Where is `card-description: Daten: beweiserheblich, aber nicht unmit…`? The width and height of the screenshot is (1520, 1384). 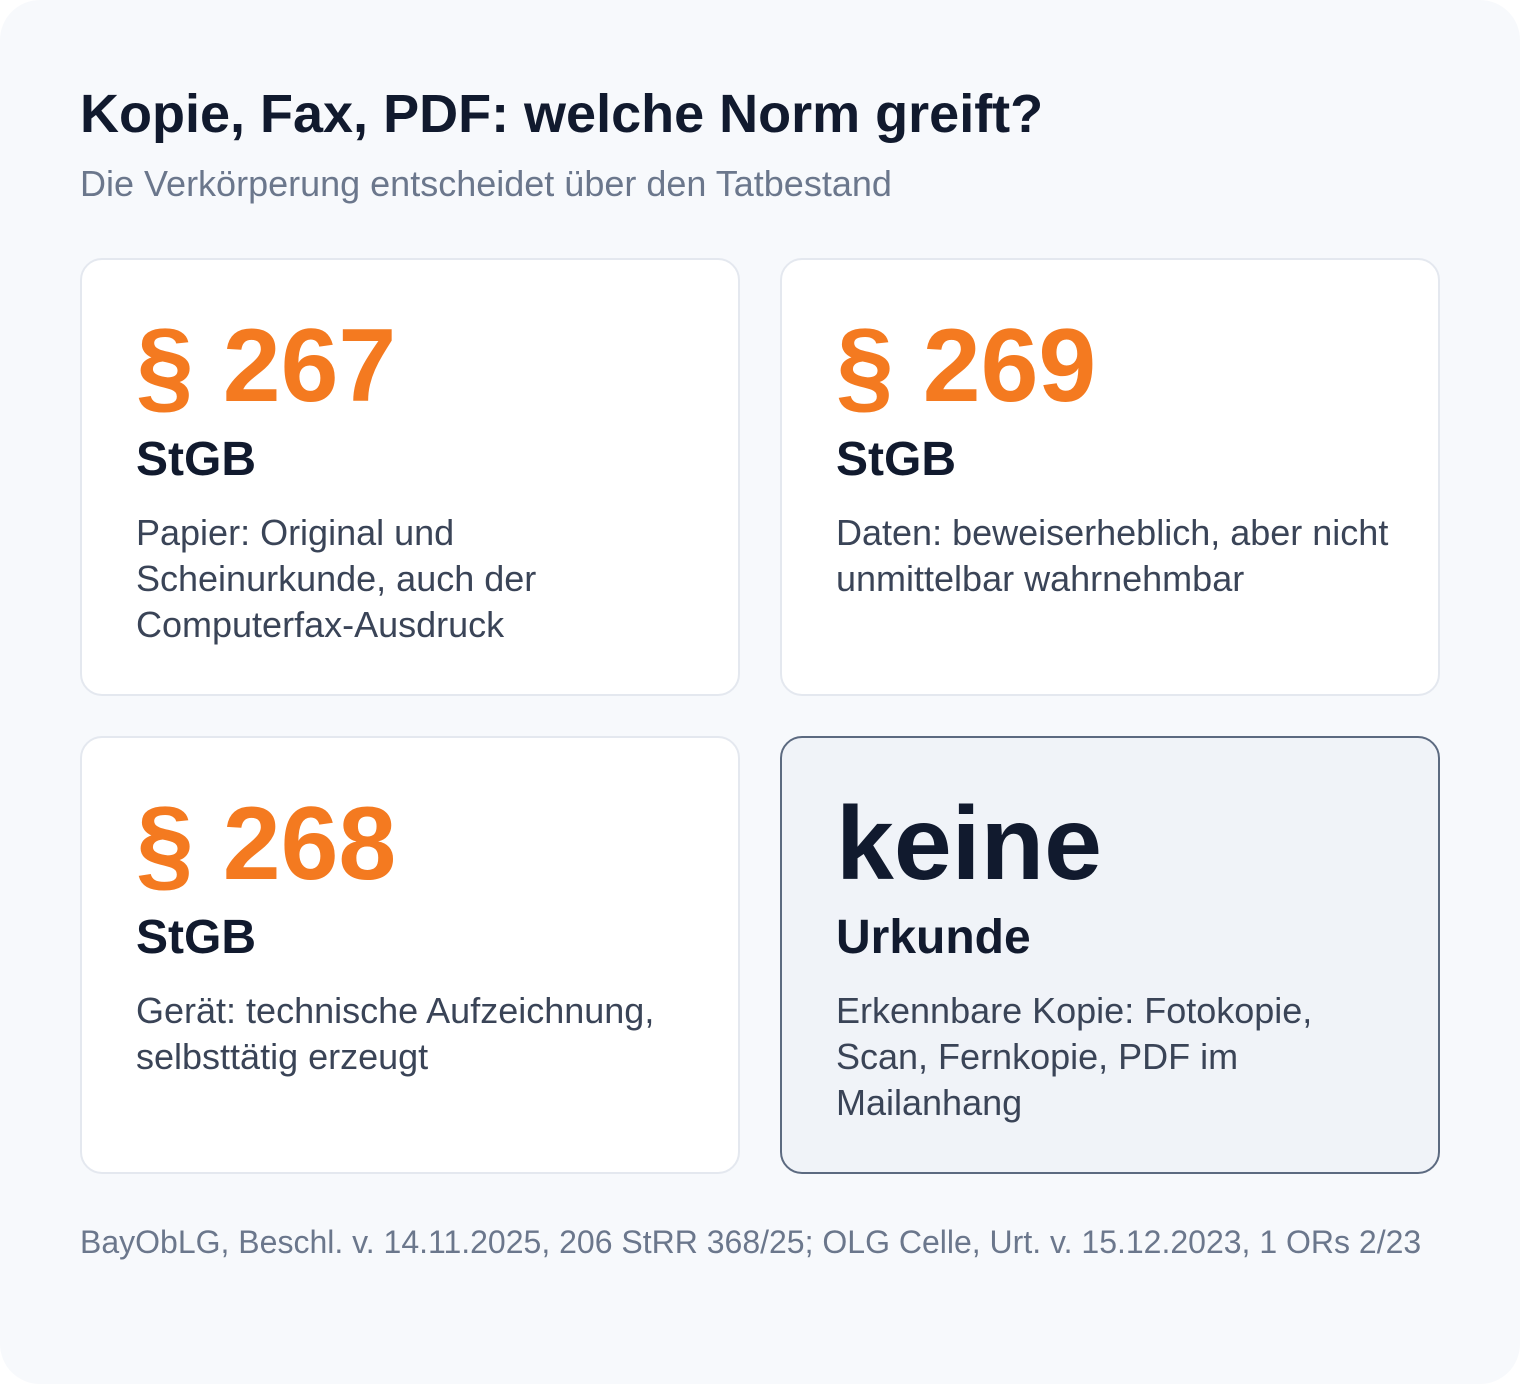
card-description: Daten: beweiserheblich, aber nicht unmit… is located at coordinates (1112, 555).